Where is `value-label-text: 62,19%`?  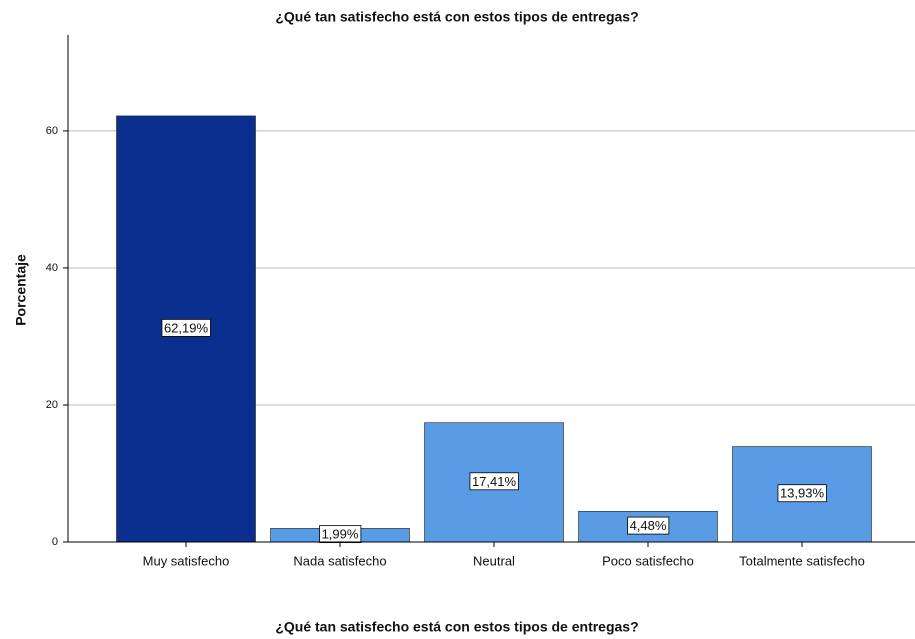 value-label-text: 62,19% is located at coordinates (186, 327).